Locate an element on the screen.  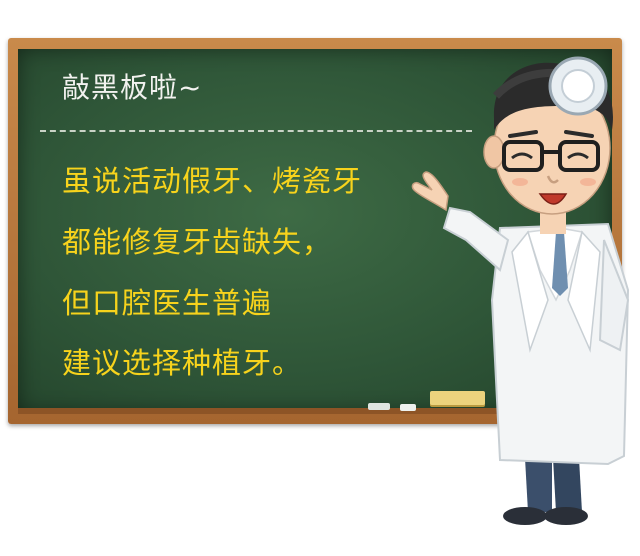
right-shoe-icon is located at coordinates (566, 516).